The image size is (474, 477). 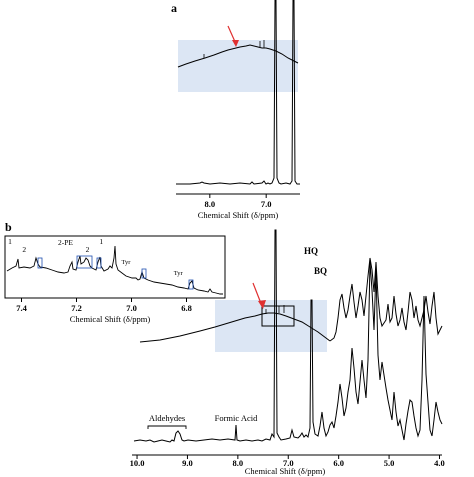 I want to click on panel-b-x-axis-label: Chemical Shift (δ/ppm), so click(x=285, y=471).